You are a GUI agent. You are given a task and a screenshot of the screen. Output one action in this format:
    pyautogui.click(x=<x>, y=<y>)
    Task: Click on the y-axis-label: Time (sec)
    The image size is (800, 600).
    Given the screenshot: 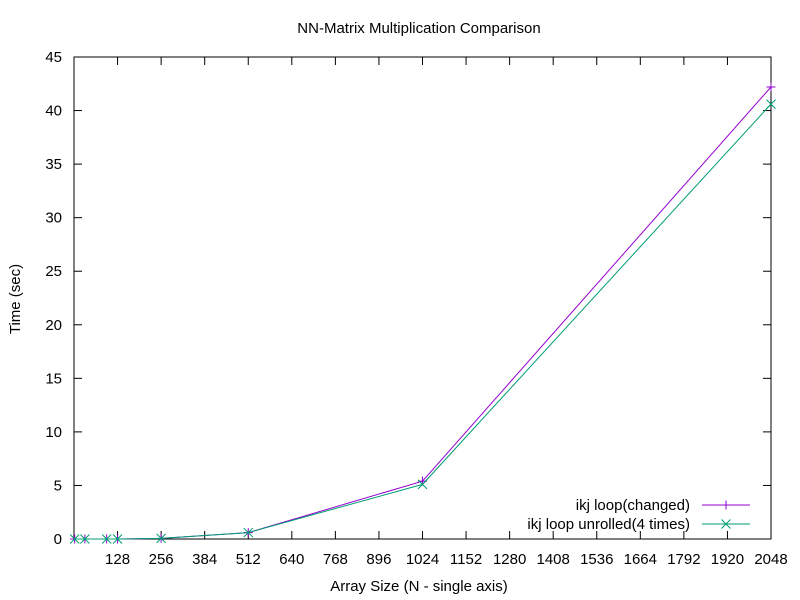 What is the action you would take?
    pyautogui.click(x=15, y=299)
    